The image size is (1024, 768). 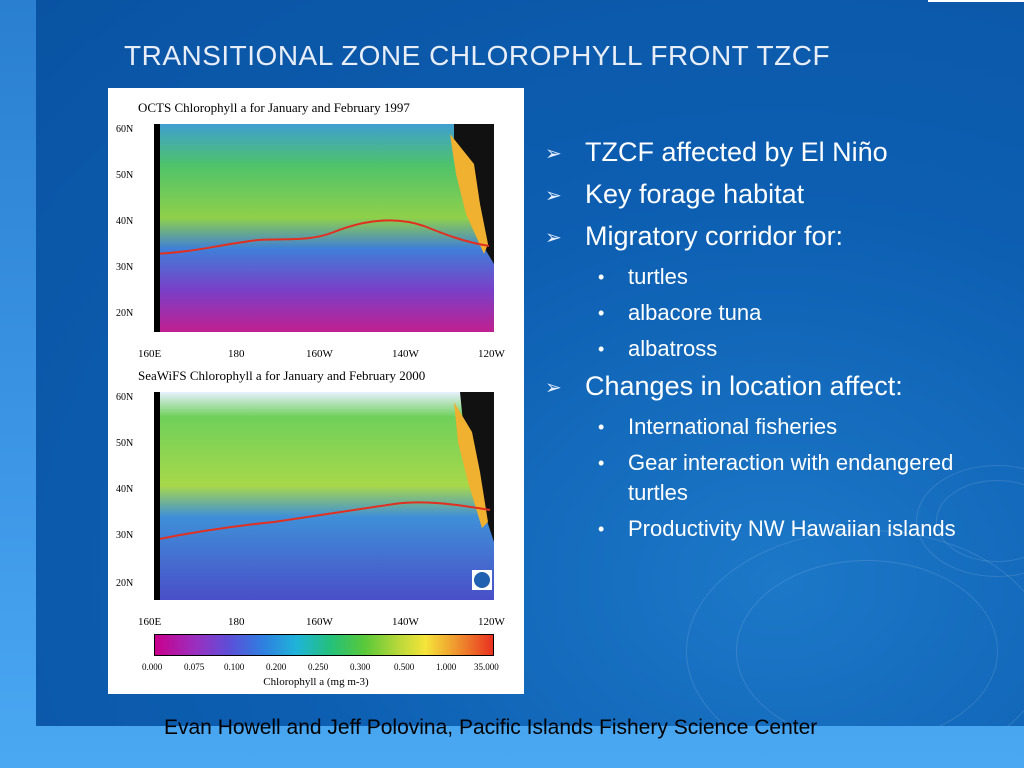 What do you see at coordinates (695, 312) in the screenshot?
I see `sub-bullet-text: albacore tuna` at bounding box center [695, 312].